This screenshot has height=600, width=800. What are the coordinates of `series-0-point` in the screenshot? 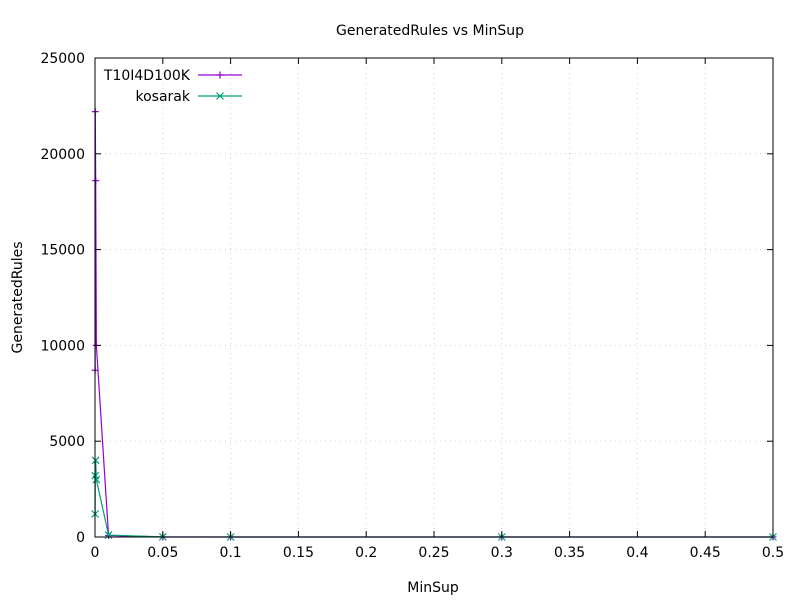 It's located at (96, 181).